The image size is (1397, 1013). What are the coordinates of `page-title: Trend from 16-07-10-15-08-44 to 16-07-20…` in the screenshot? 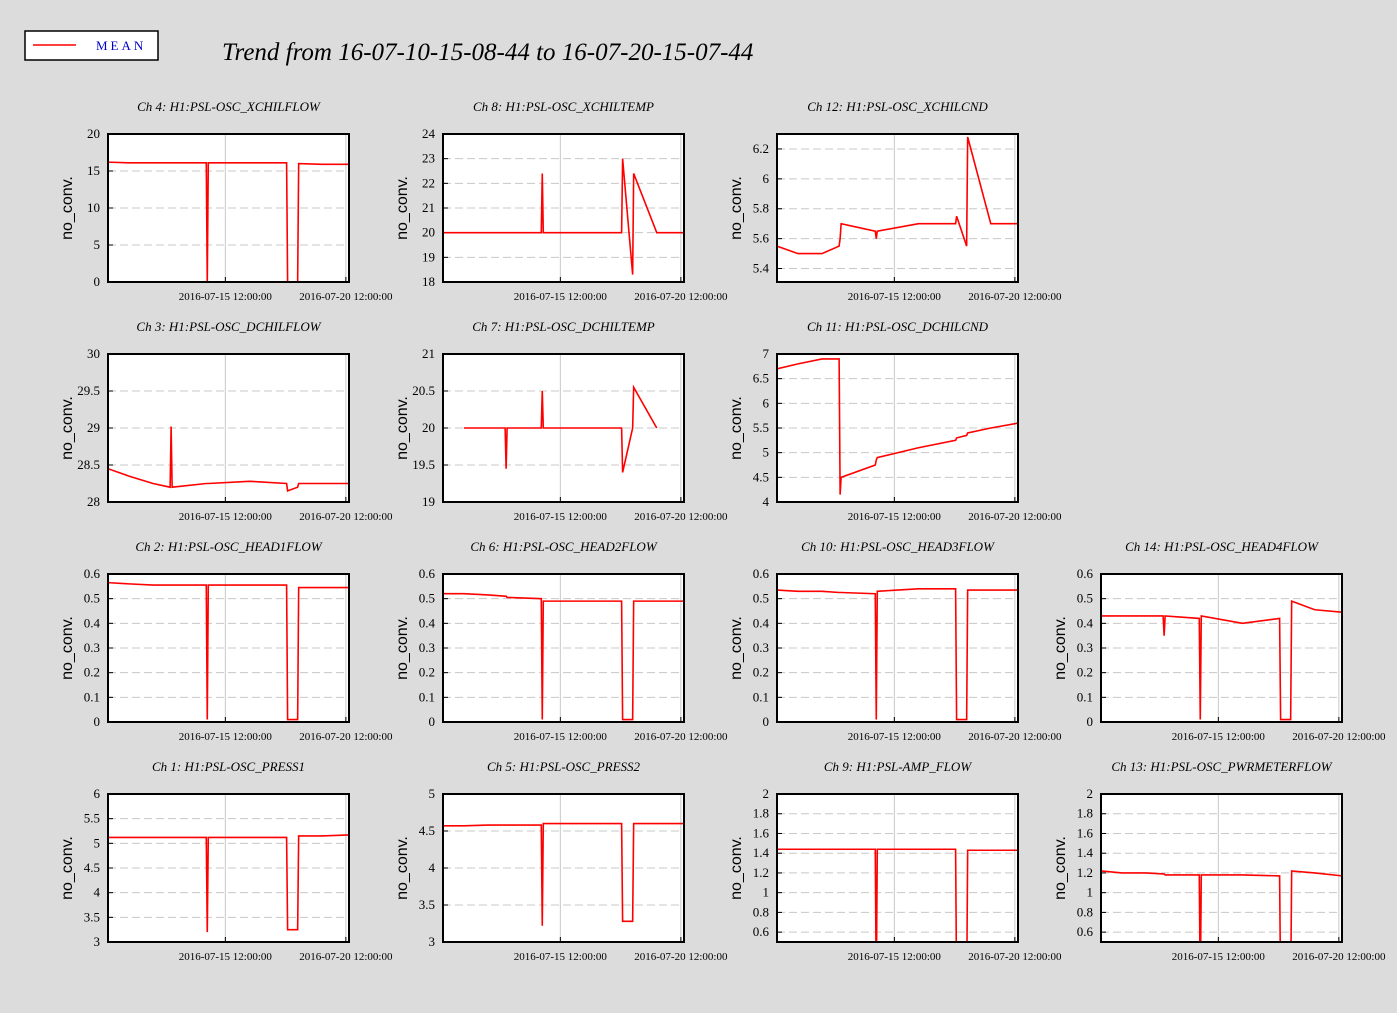 It's located at (487, 52).